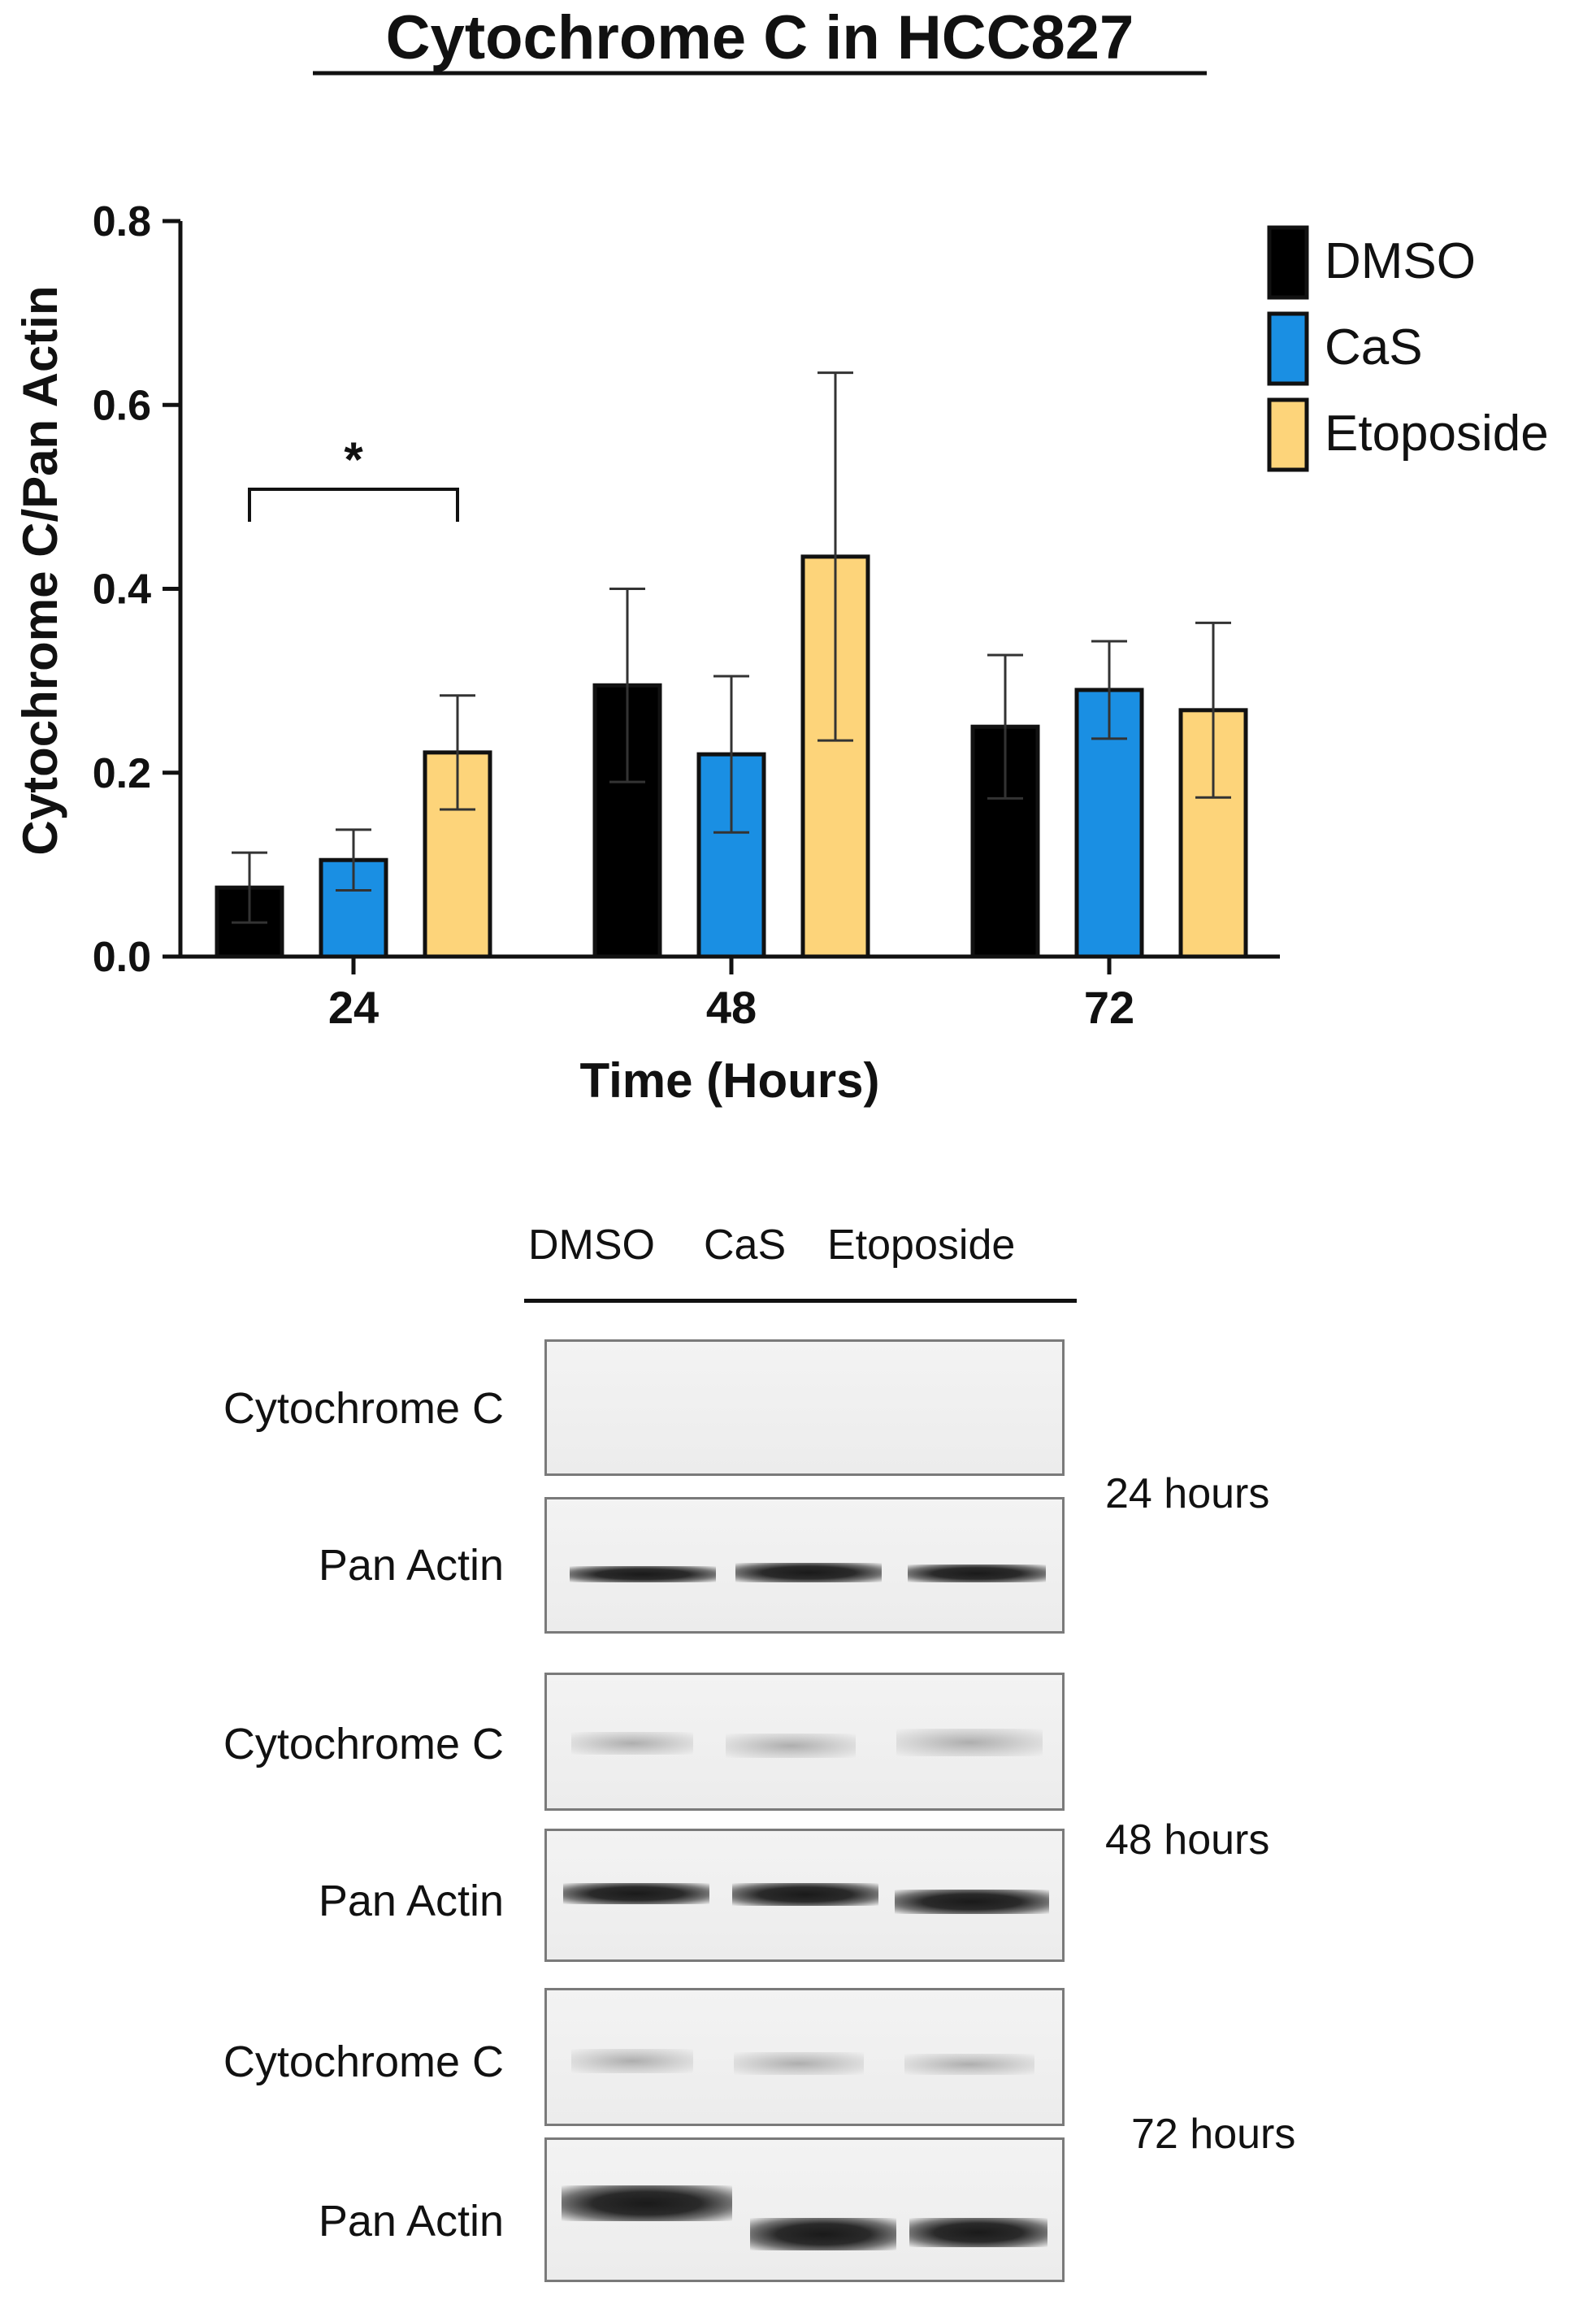 Image resolution: width=1596 pixels, height=2300 pixels. Describe the element at coordinates (730, 1080) in the screenshot. I see `x-axis-label: Time (Hours)` at that location.